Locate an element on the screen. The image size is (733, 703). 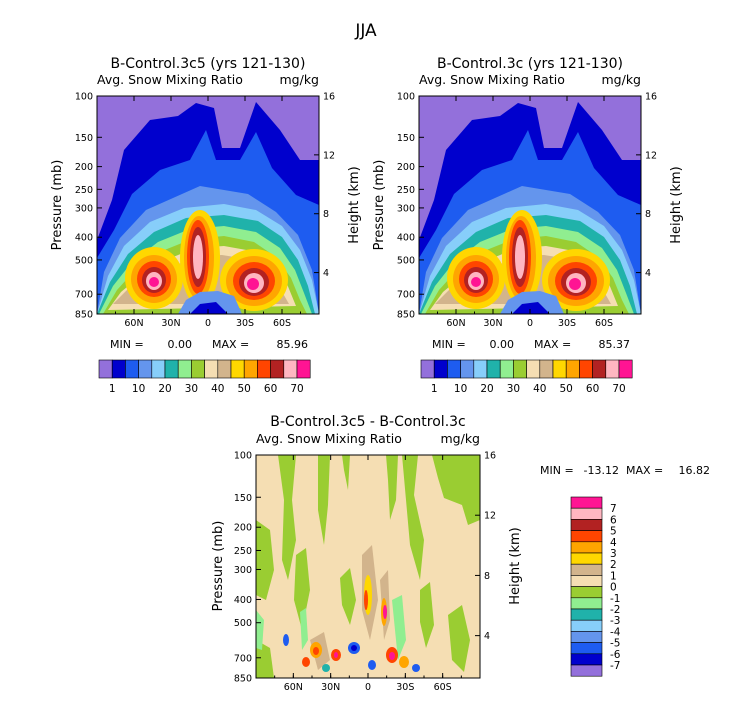
height-tick-label: 4 is located at coordinates (487, 636).